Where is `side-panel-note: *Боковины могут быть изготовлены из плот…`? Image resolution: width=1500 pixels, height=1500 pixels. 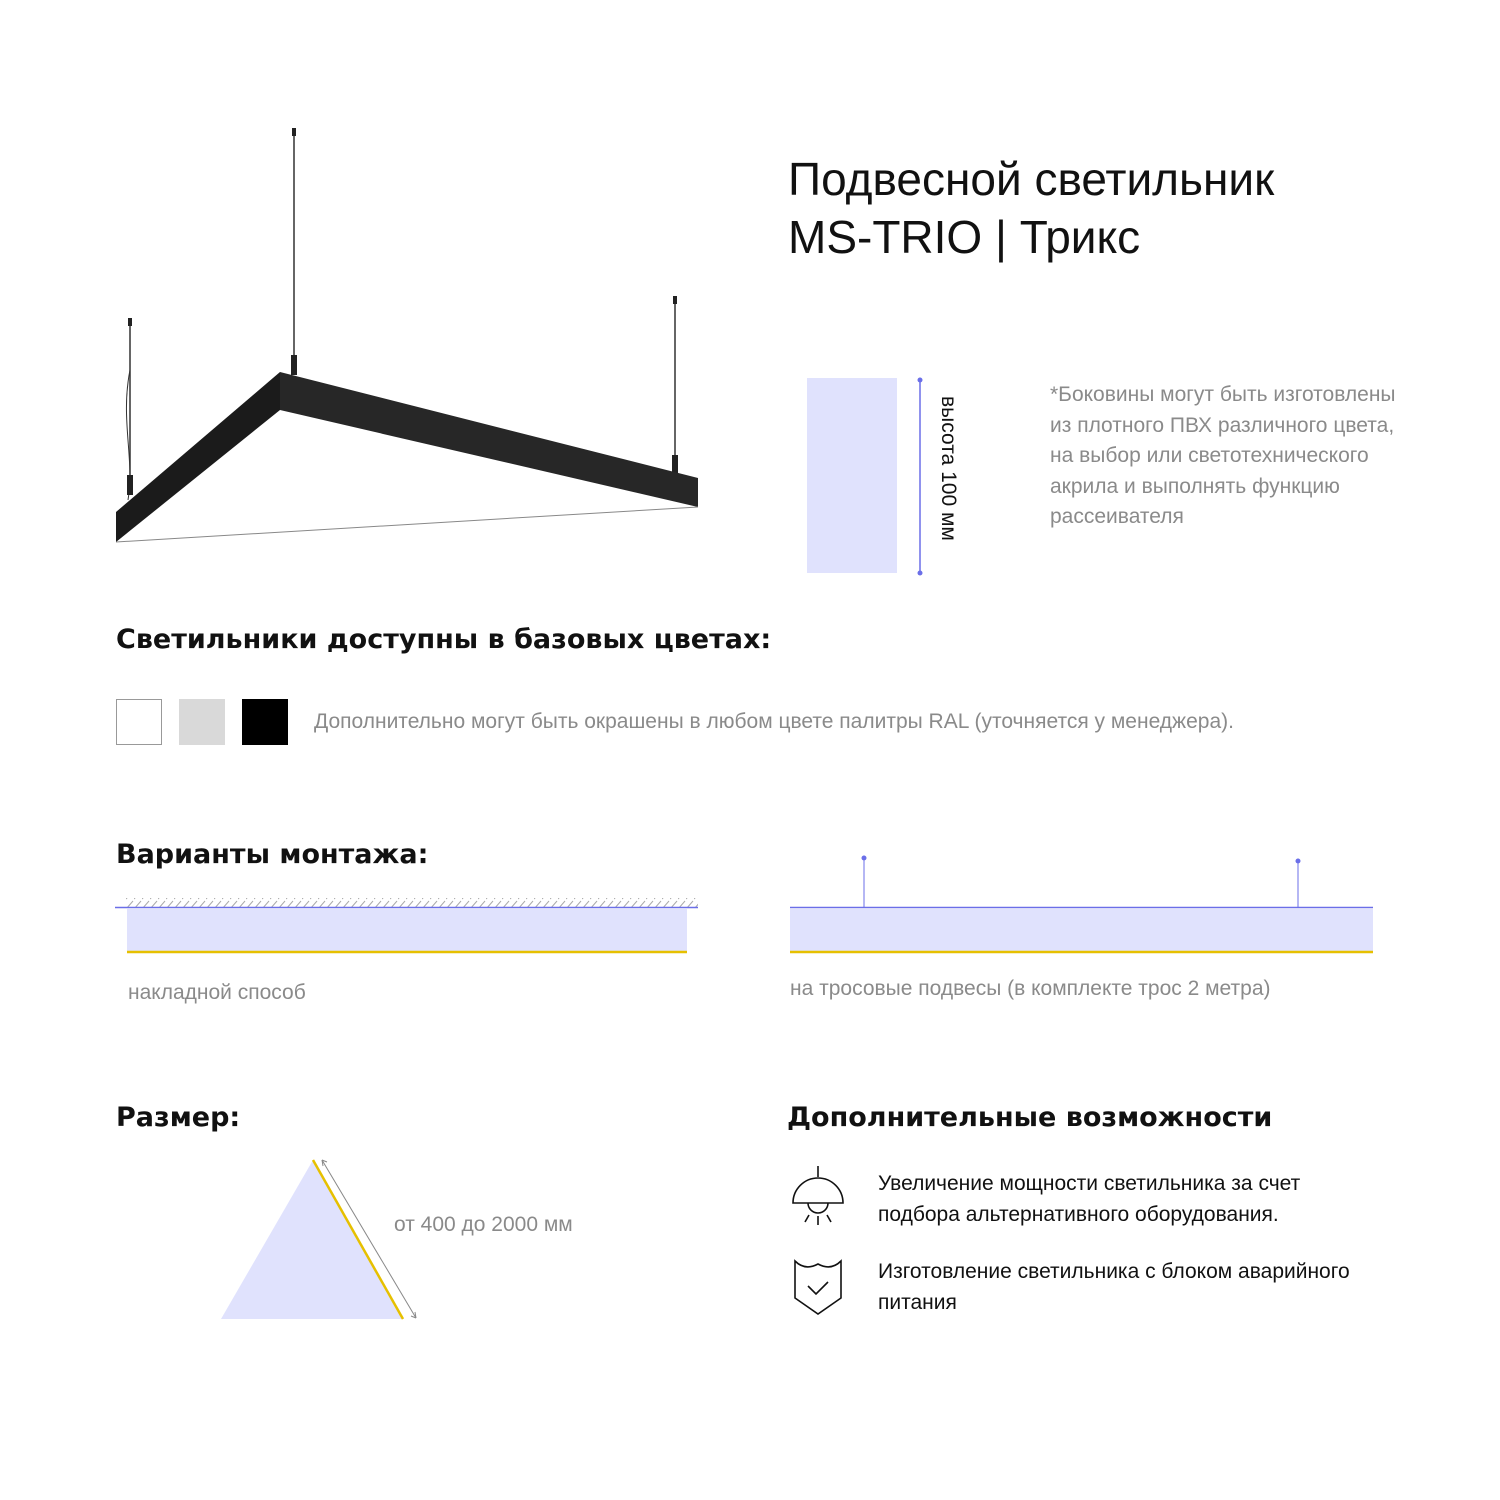 side-panel-note: *Боковины могут быть изготовлены из плот… is located at coordinates (1223, 455).